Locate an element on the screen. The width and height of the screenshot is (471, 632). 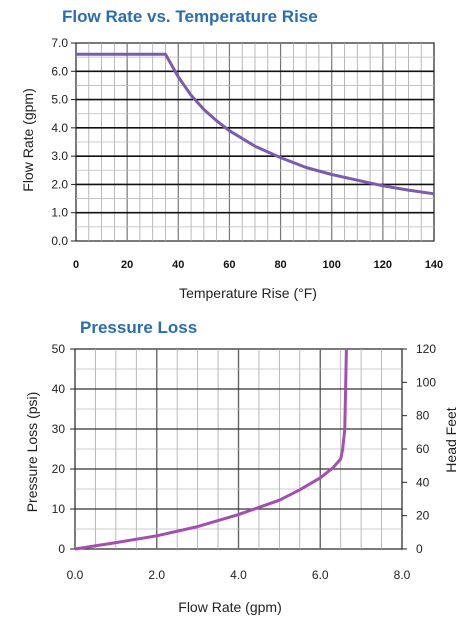
chart2-x-tick-label: 4.0 is located at coordinates (238, 575).